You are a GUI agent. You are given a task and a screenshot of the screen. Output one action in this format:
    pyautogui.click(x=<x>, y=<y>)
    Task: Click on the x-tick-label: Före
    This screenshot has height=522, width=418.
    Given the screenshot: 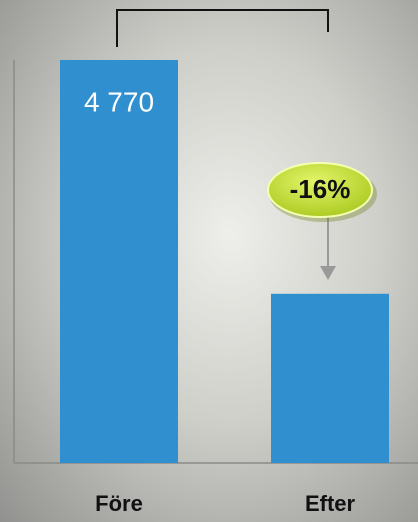 What is the action you would take?
    pyautogui.click(x=119, y=503)
    